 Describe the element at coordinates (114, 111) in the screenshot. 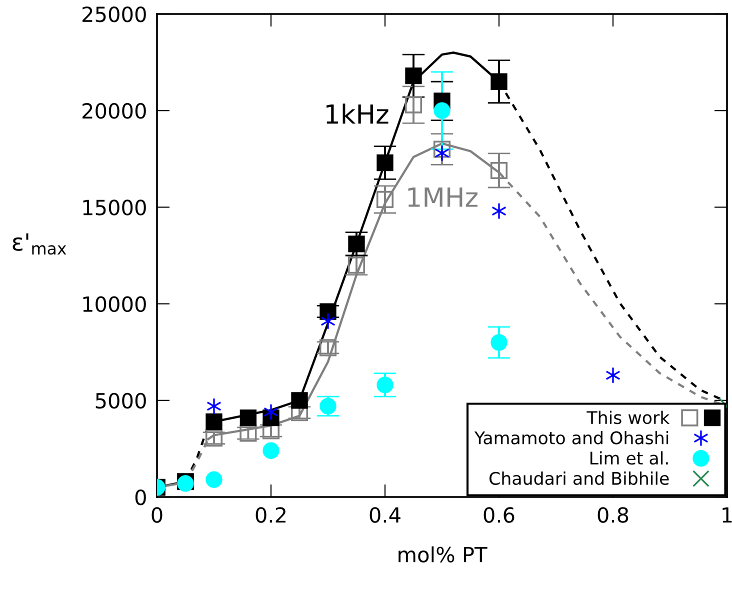

I see `y-tick-label: 20000` at that location.